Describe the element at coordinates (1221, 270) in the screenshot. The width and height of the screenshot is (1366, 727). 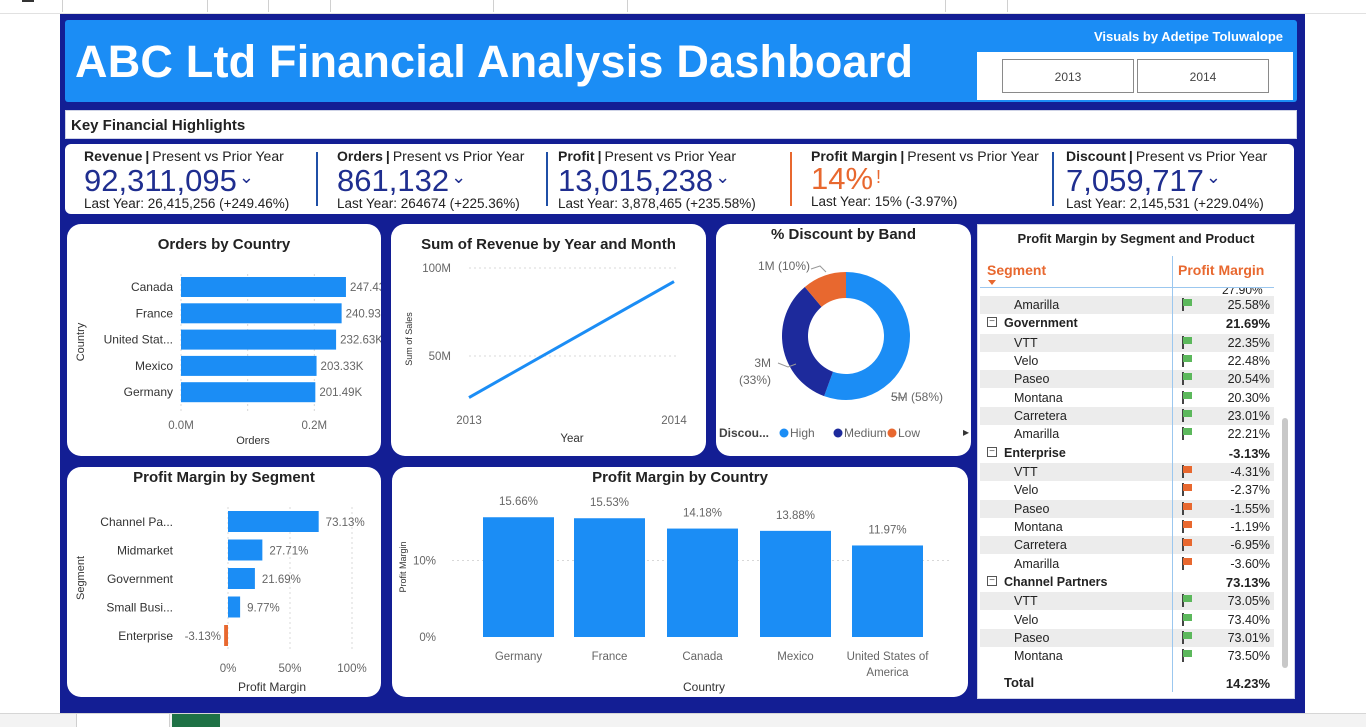
I see `column-header-profit-margin: Profit Margin` at that location.